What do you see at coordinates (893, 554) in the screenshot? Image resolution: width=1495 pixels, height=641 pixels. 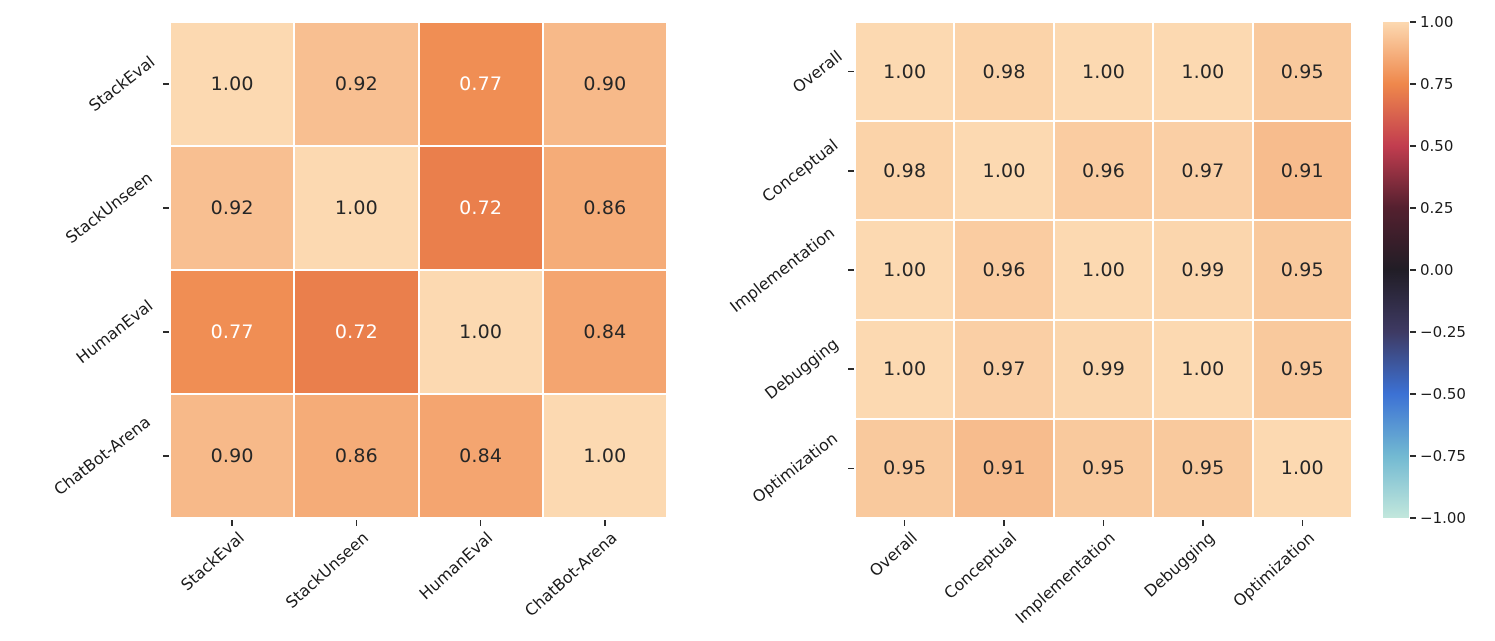 I see `col-label: Overall` at bounding box center [893, 554].